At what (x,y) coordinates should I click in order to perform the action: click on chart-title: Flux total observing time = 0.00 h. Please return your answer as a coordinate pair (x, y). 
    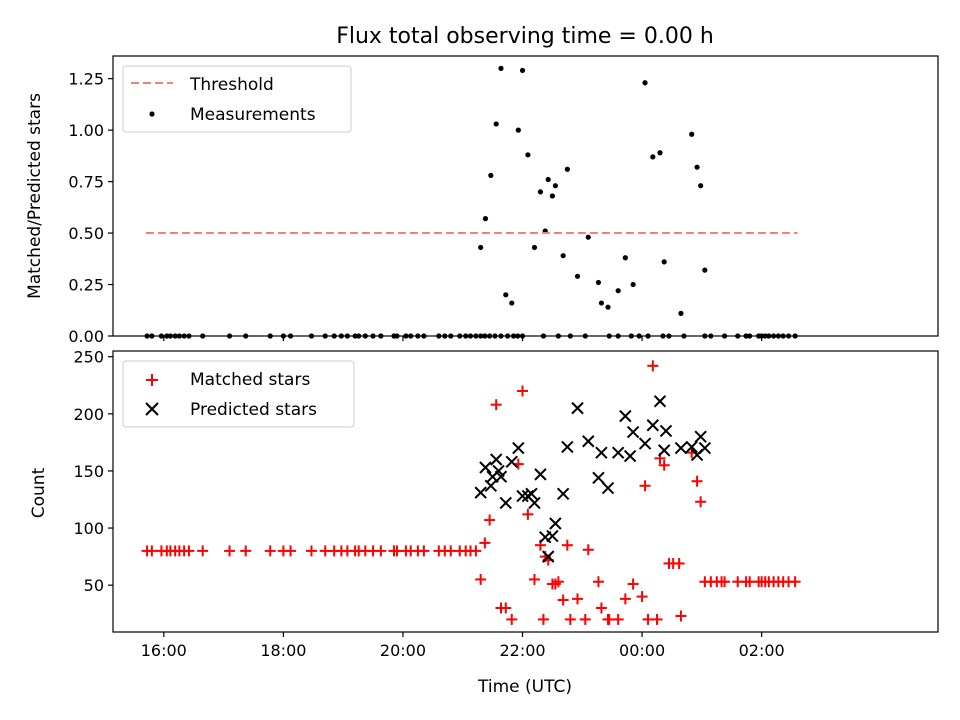
    Looking at the image, I should click on (525, 36).